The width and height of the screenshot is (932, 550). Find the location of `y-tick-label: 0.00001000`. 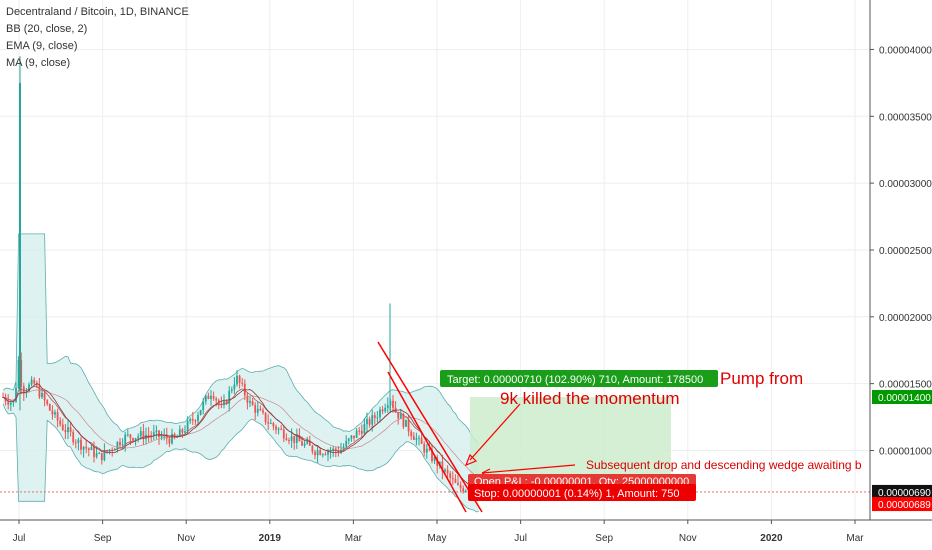

y-tick-label: 0.00001000 is located at coordinates (905, 451).